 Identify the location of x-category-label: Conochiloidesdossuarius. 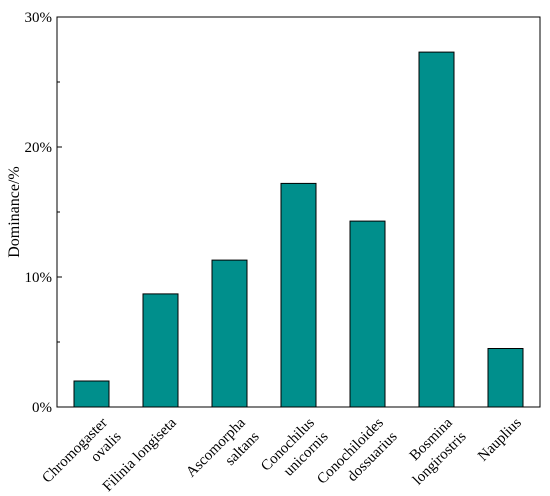
(357, 455).